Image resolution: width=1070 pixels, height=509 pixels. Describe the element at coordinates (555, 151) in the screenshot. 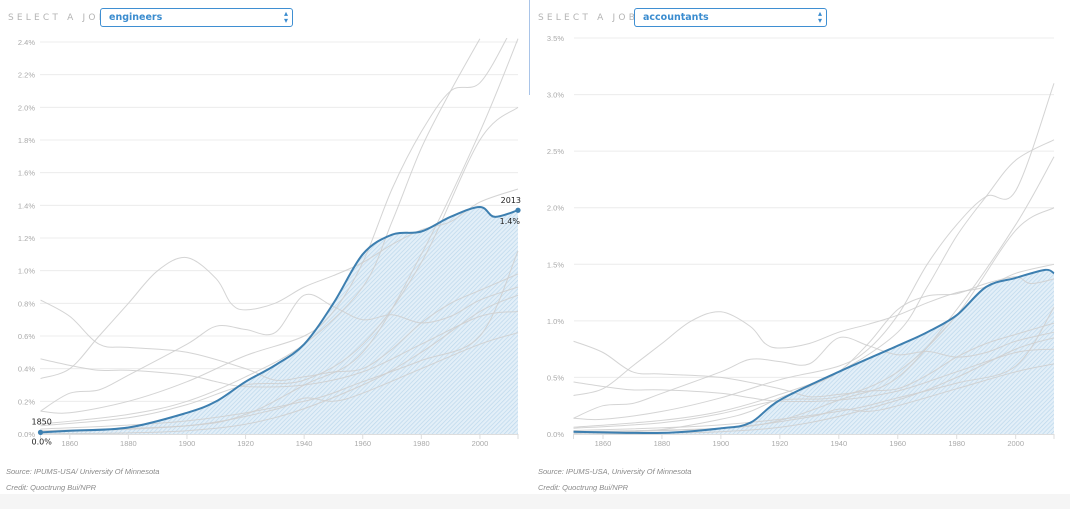

I see `y-tick-label: 2.5%` at that location.